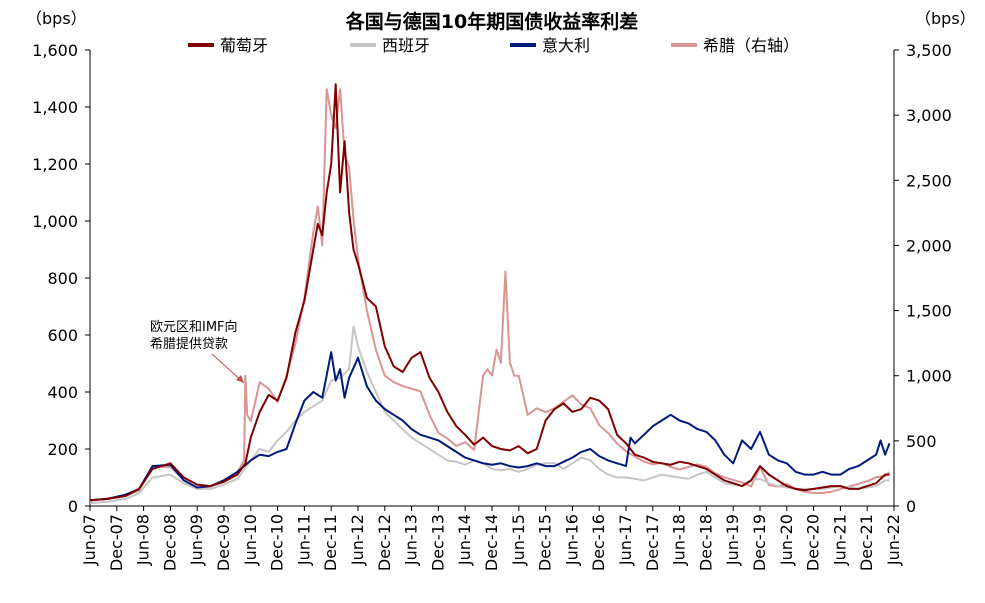  I want to click on x-tick-label: Jun-09, so click(196, 540).